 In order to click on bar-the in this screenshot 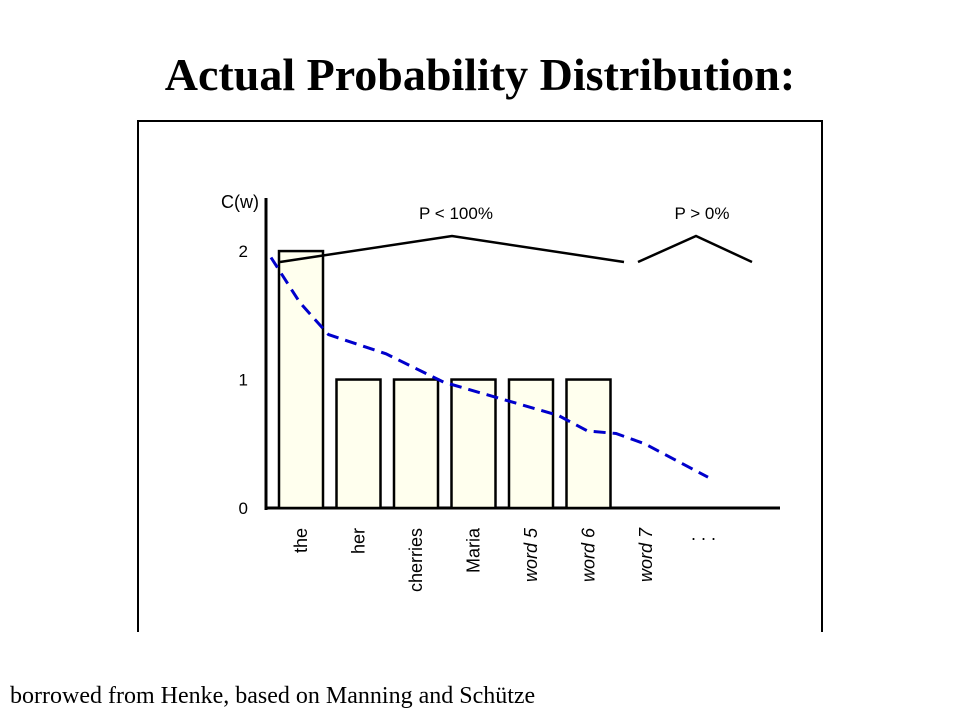, I will do `click(301, 379)`.